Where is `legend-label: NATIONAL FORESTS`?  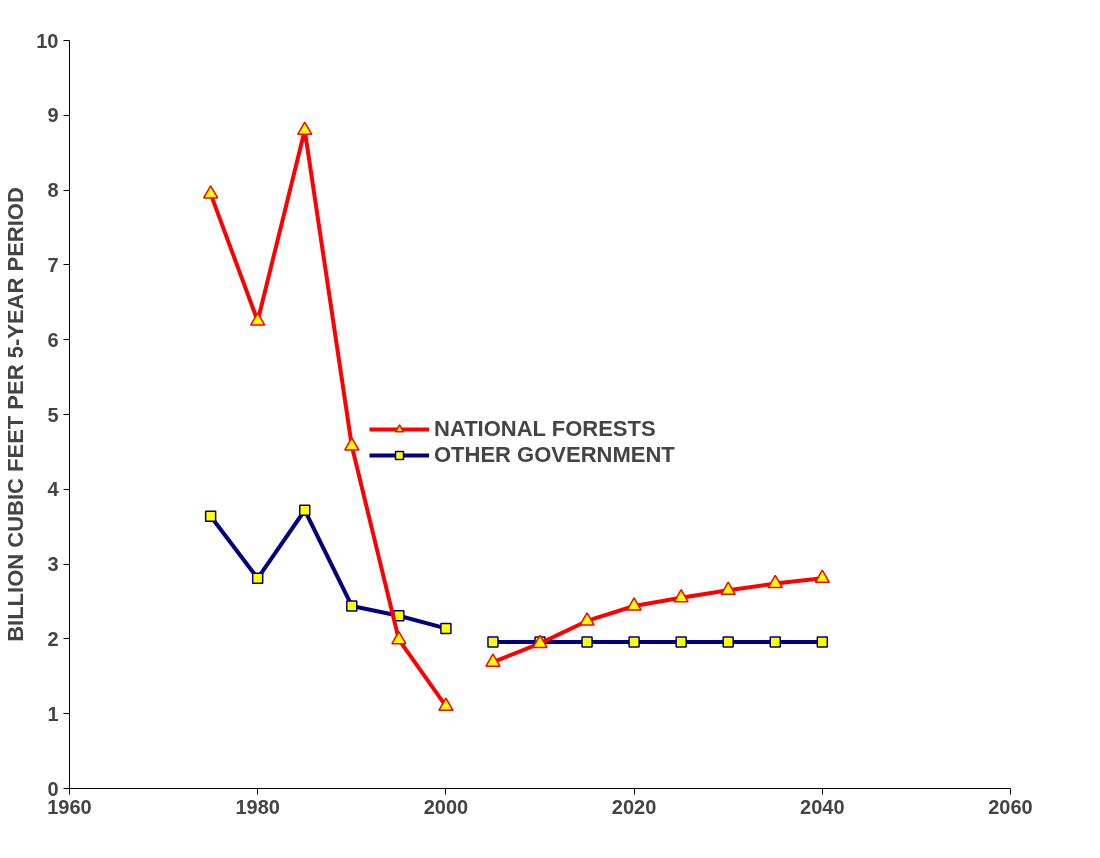 legend-label: NATIONAL FORESTS is located at coordinates (545, 429).